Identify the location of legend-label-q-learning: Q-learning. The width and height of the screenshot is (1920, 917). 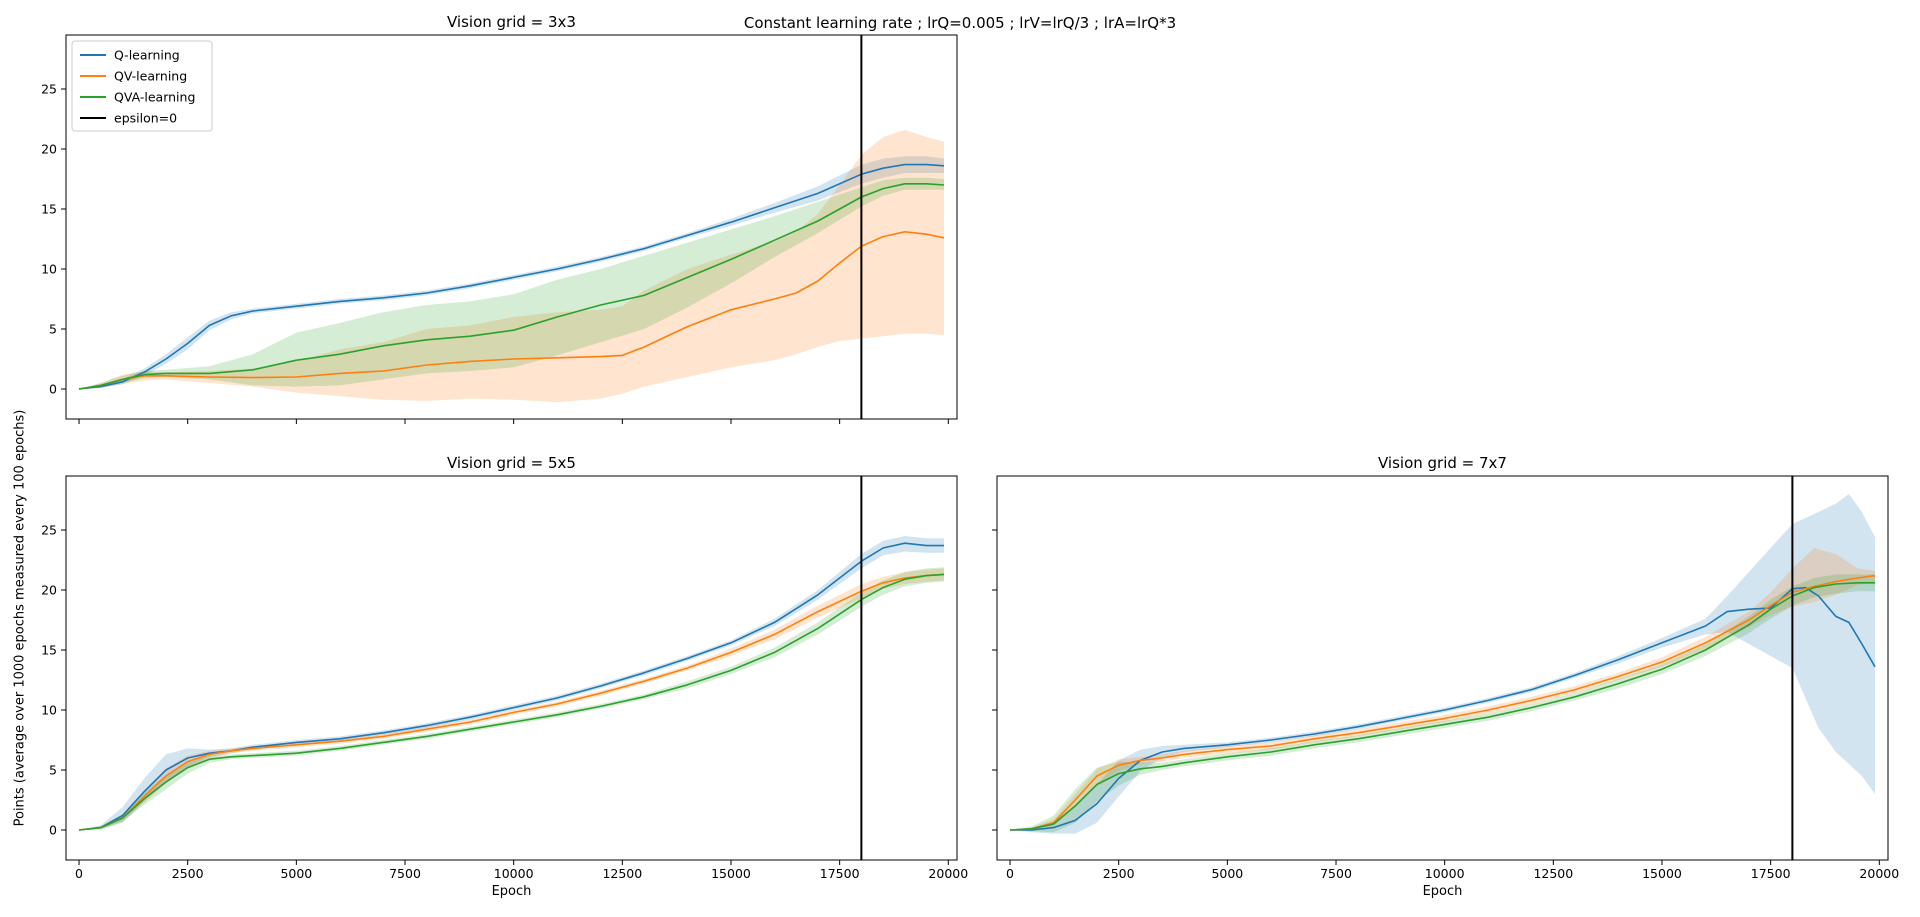
(147, 55).